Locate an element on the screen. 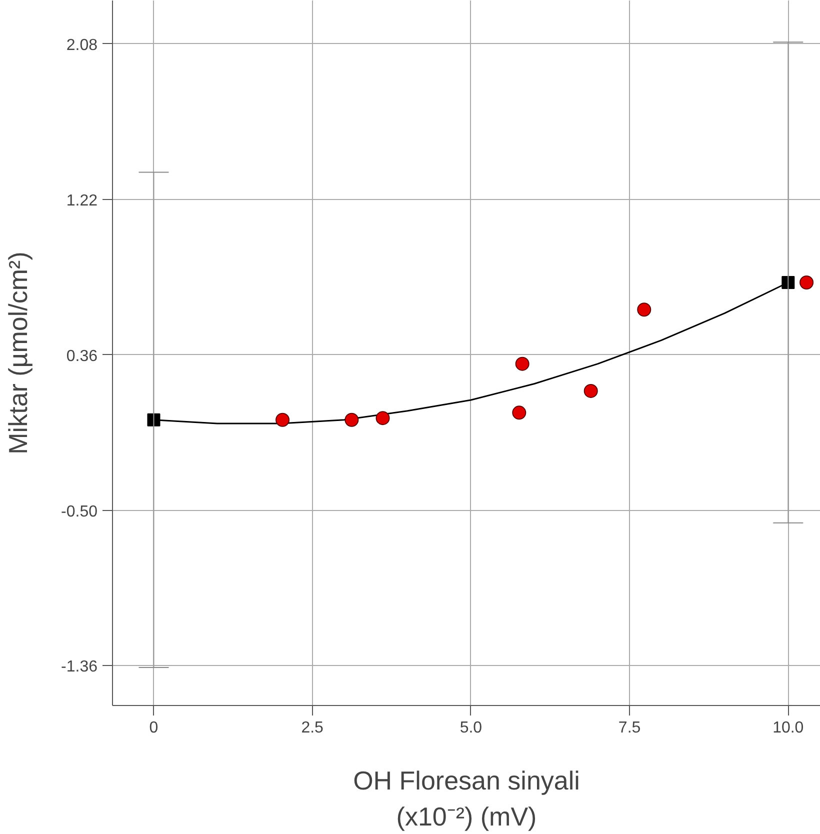 This screenshot has width=820, height=834. y-tick-label: 1.22 is located at coordinates (82, 201).